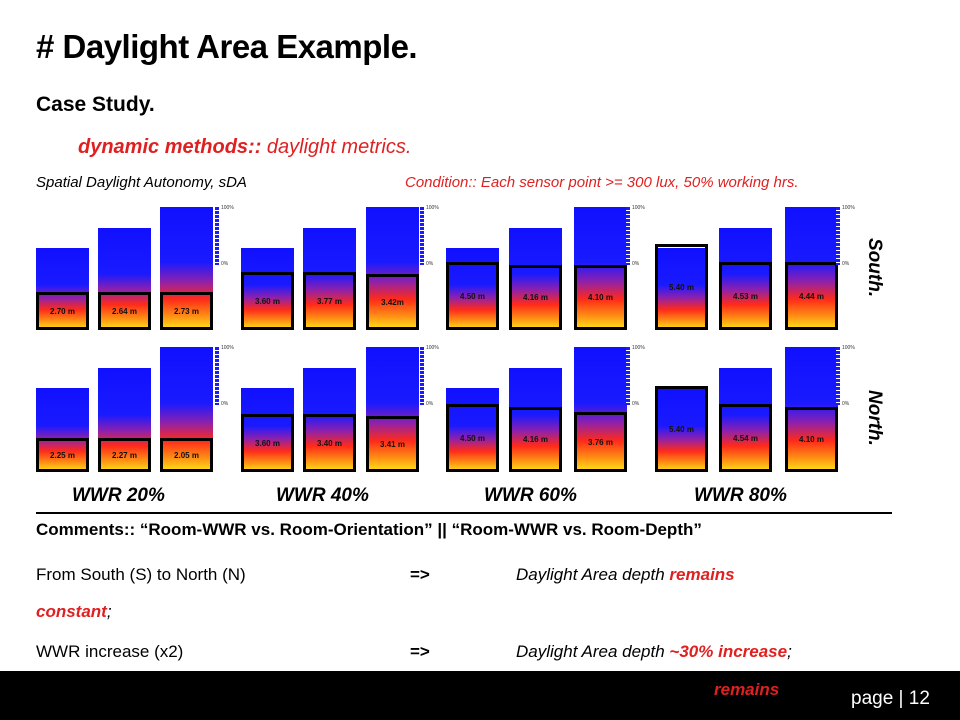 This screenshot has height=720, width=960. What do you see at coordinates (745, 438) in the screenshot?
I see `north-depth-11: 4.54 m` at bounding box center [745, 438].